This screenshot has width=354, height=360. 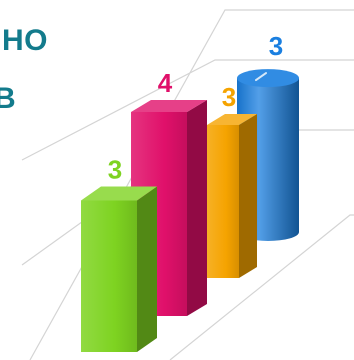 What do you see at coordinates (115, 170) in the screenshot?
I see `data-label-1: 3` at bounding box center [115, 170].